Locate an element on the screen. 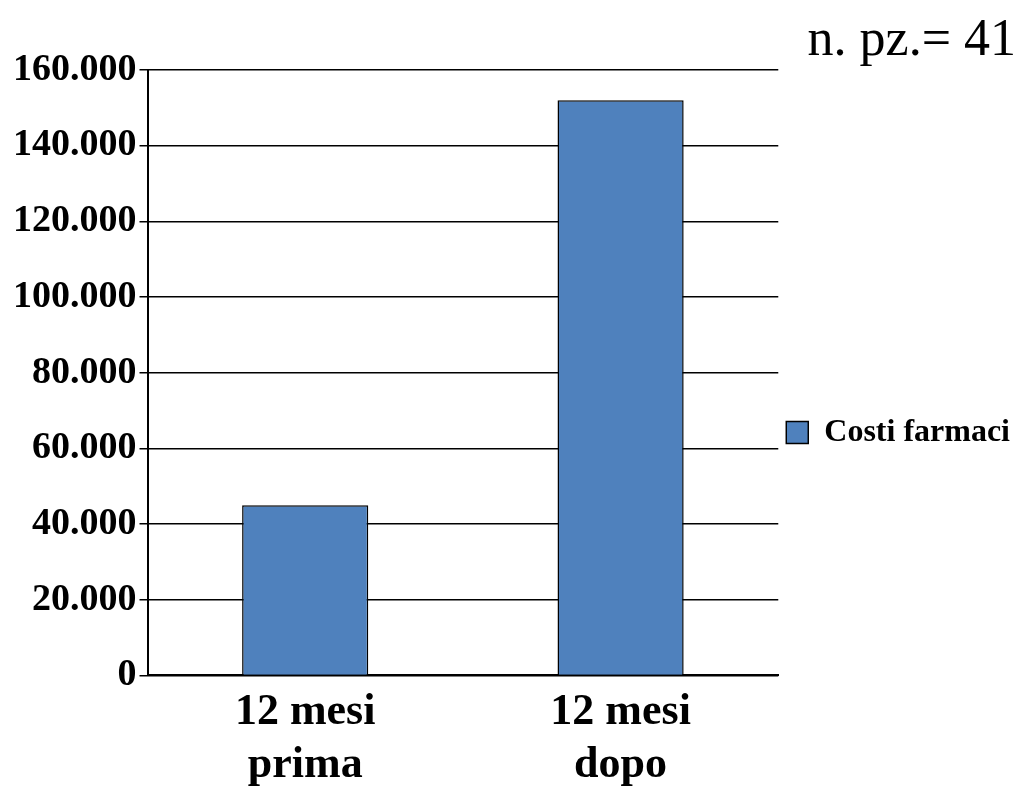 Image resolution: width=1024 pixels, height=800 pixels. text: n. pz.= 41 is located at coordinates (911, 37).